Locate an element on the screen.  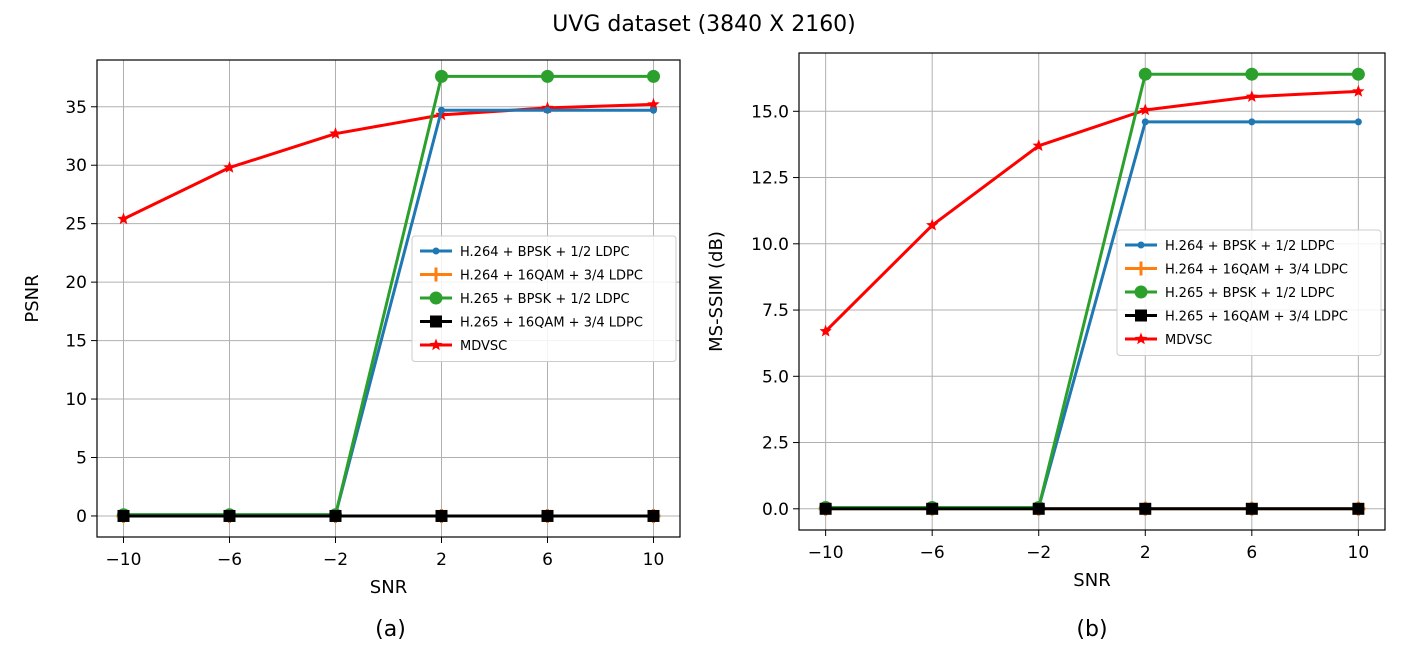
panel-caption: (b) is located at coordinates (1091, 629).